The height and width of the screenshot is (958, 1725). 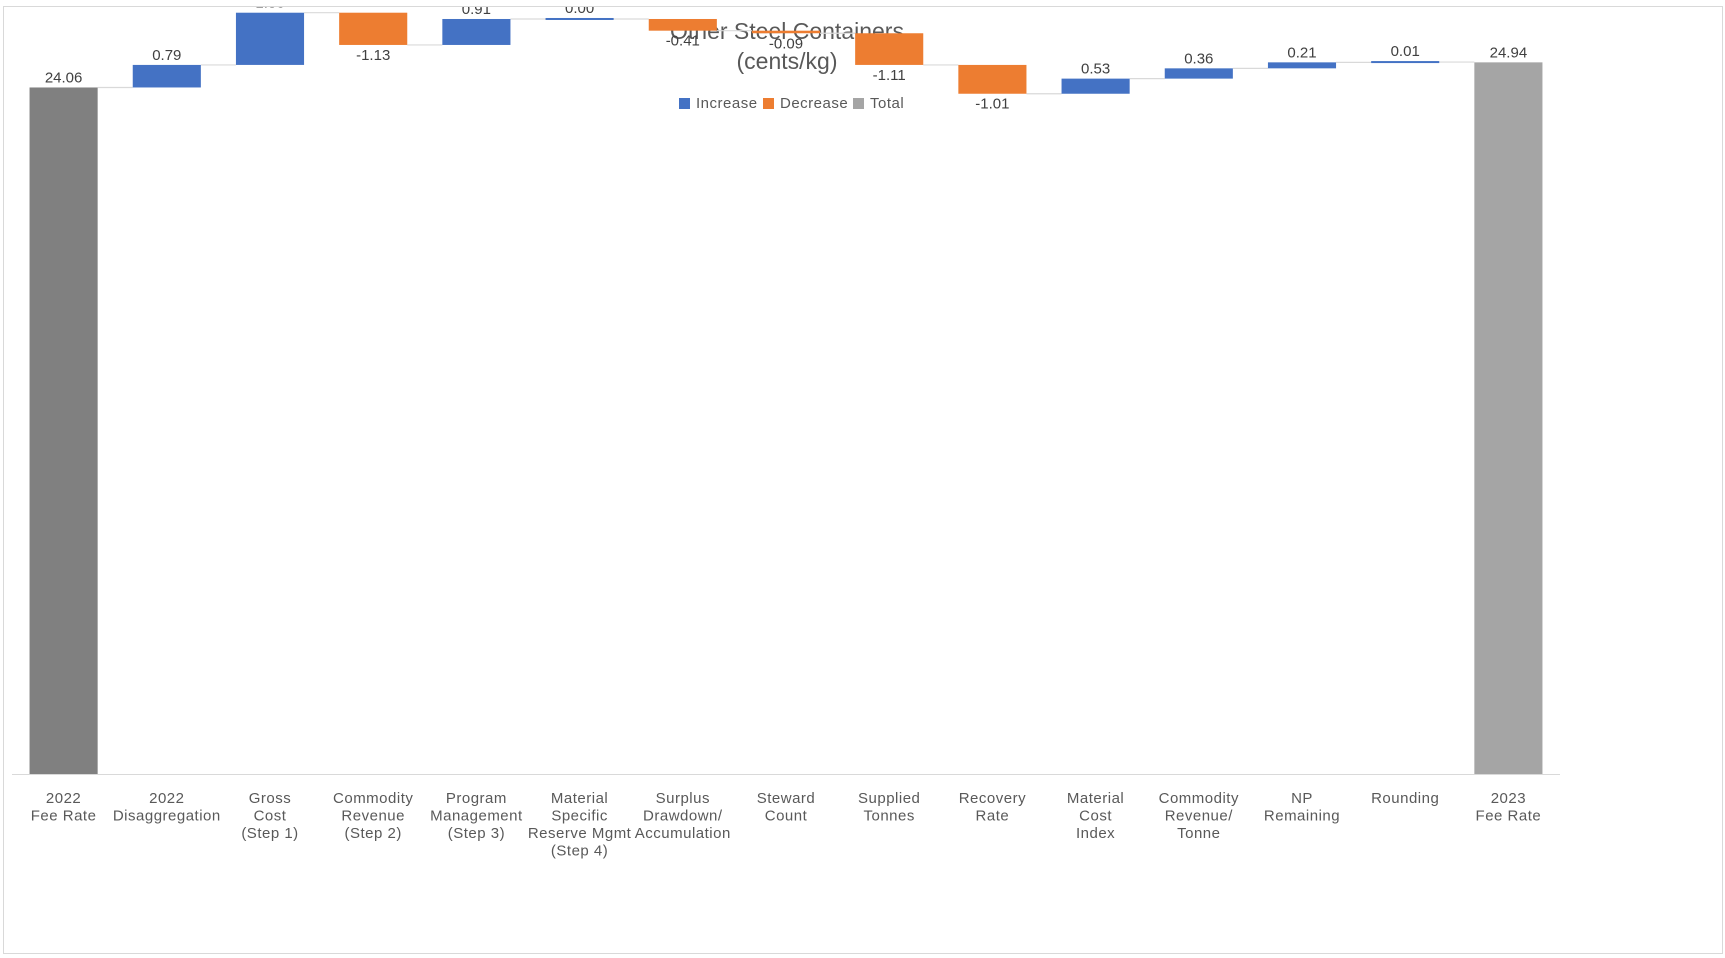 What do you see at coordinates (476, 798) in the screenshot?
I see `x-tick-label-line: Program` at bounding box center [476, 798].